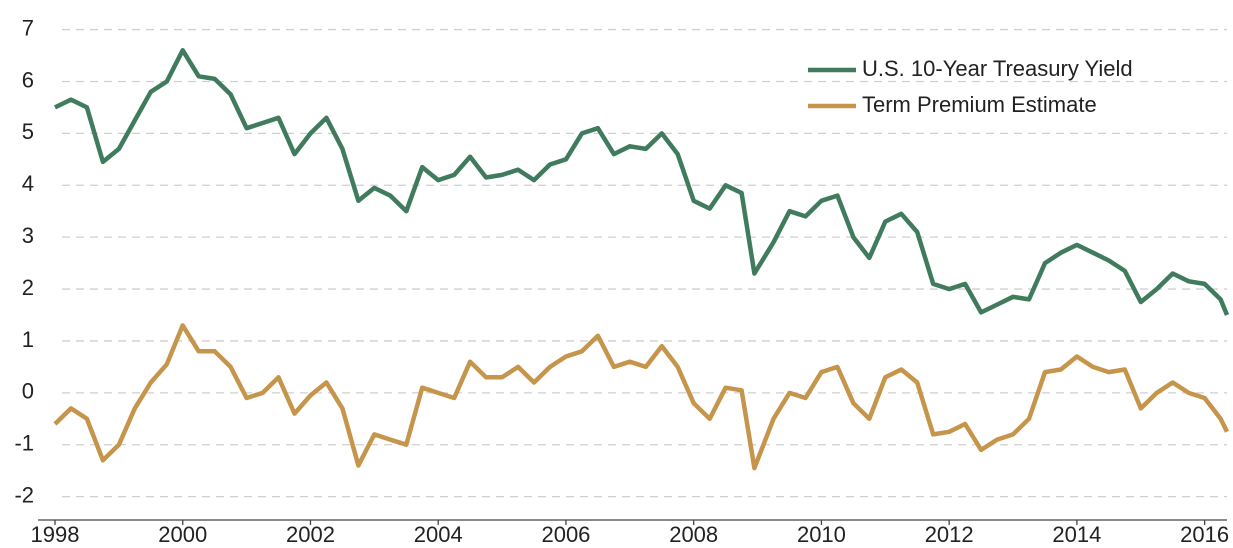  What do you see at coordinates (24, 494) in the screenshot?
I see `y-tick-label: -2` at bounding box center [24, 494].